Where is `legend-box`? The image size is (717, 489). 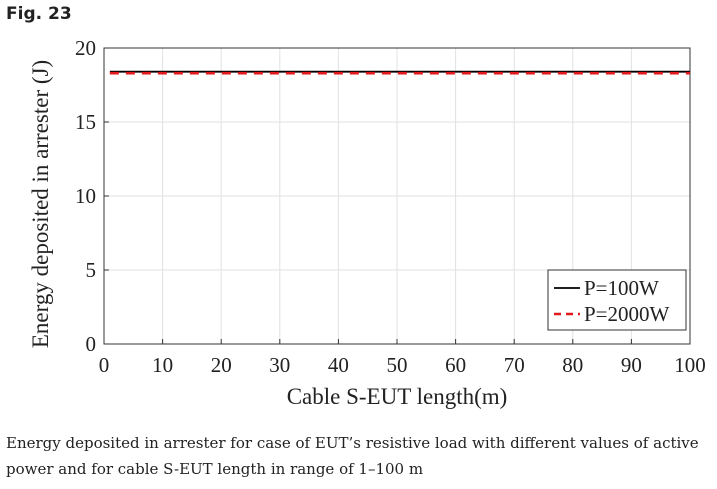 legend-box is located at coordinates (617, 300).